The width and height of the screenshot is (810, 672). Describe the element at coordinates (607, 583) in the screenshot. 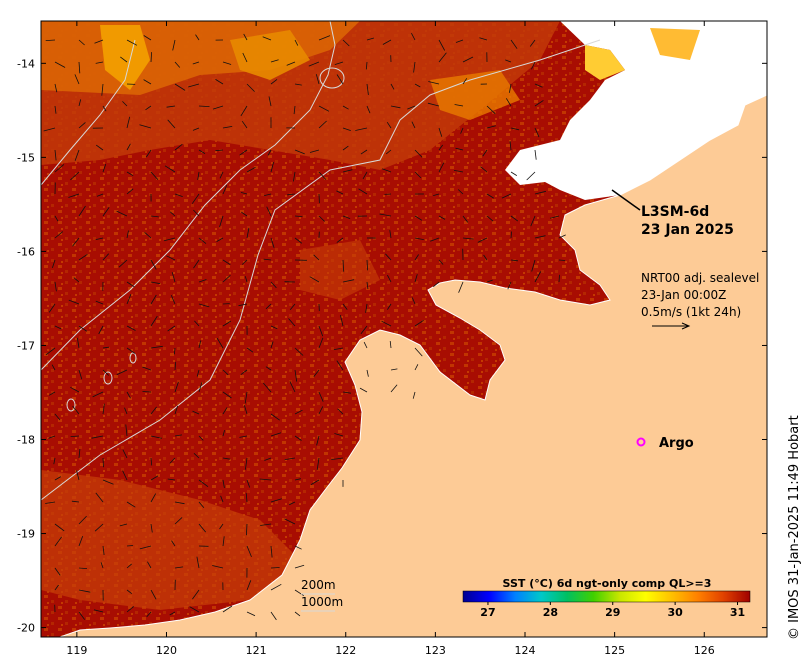

I see `colorbar-title: SST (°C) 6d ngt-only comp QL>=3` at that location.